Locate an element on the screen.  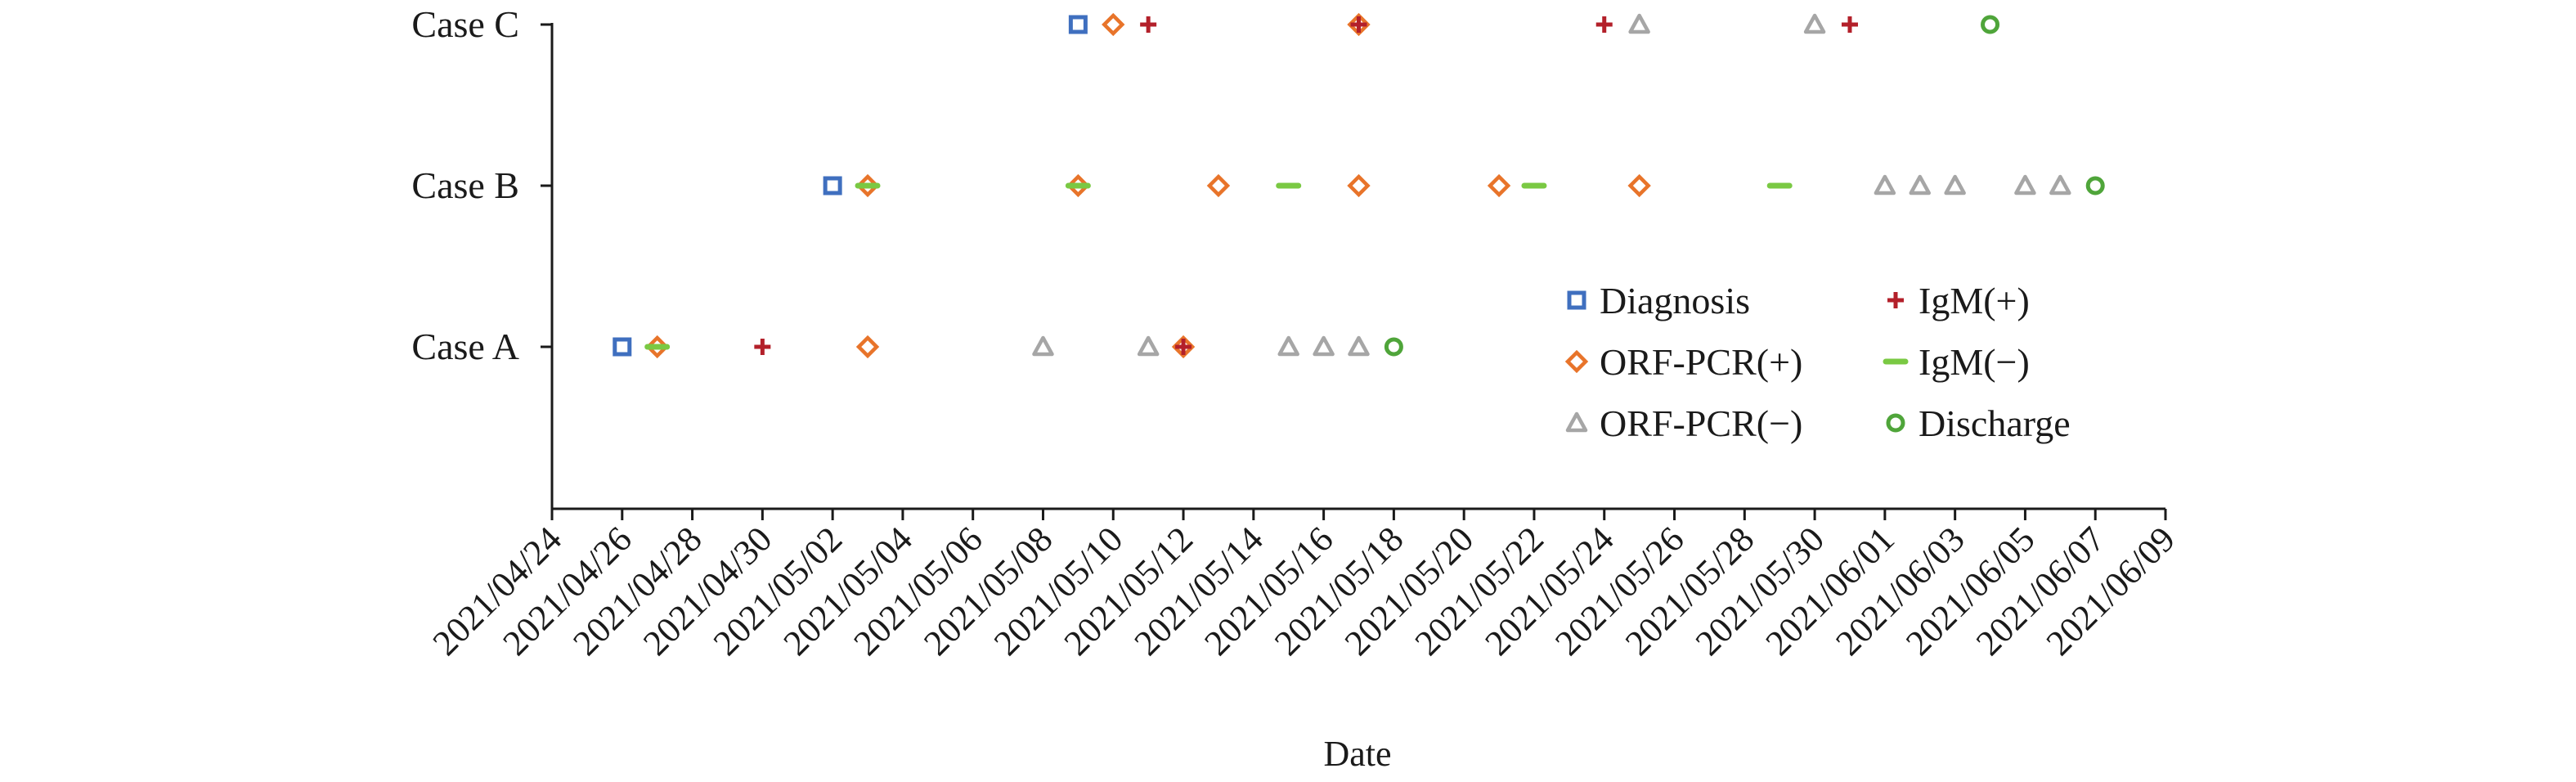
legend-label-diagnosis: Diagnosis is located at coordinates (1675, 300).